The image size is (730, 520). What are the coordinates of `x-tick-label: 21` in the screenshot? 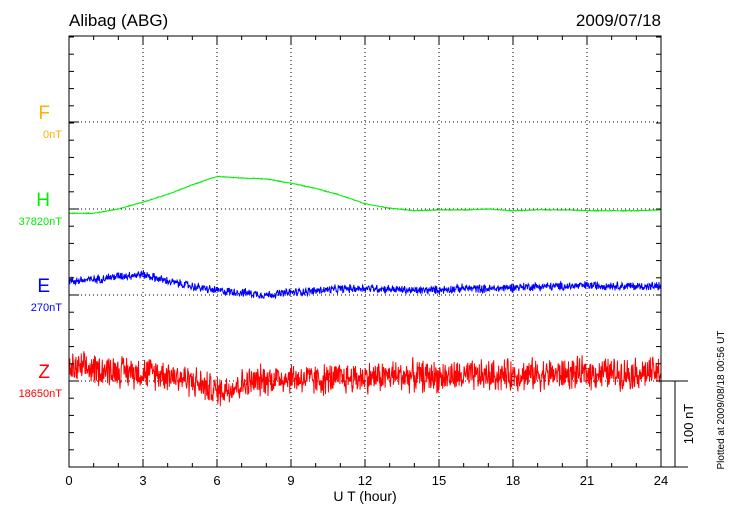 It's located at (587, 480).